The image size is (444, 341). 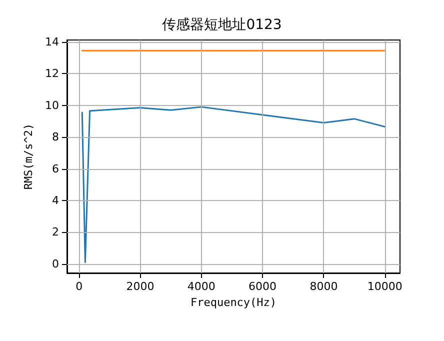 I want to click on y-tick-label: 8, so click(x=55, y=137).